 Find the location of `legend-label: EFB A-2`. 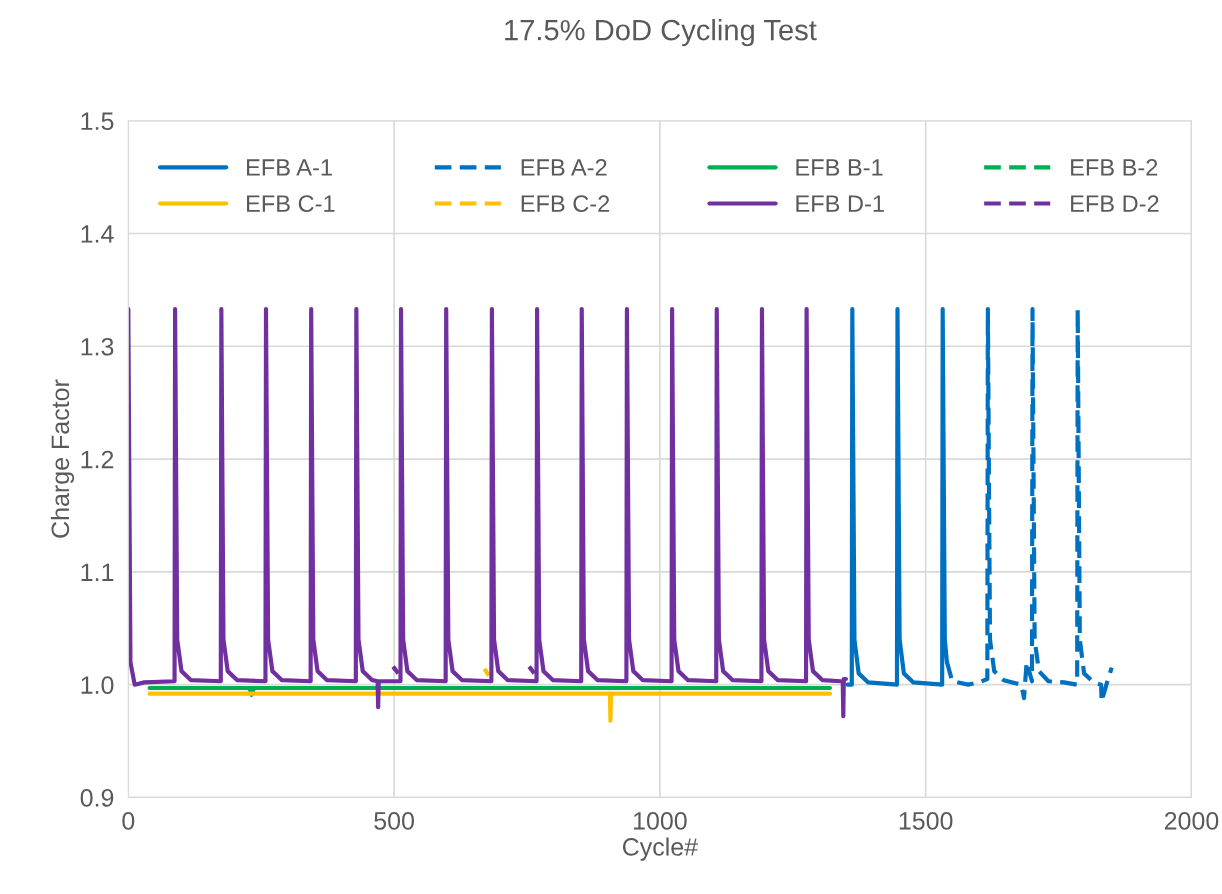

legend-label: EFB A-2 is located at coordinates (564, 167).